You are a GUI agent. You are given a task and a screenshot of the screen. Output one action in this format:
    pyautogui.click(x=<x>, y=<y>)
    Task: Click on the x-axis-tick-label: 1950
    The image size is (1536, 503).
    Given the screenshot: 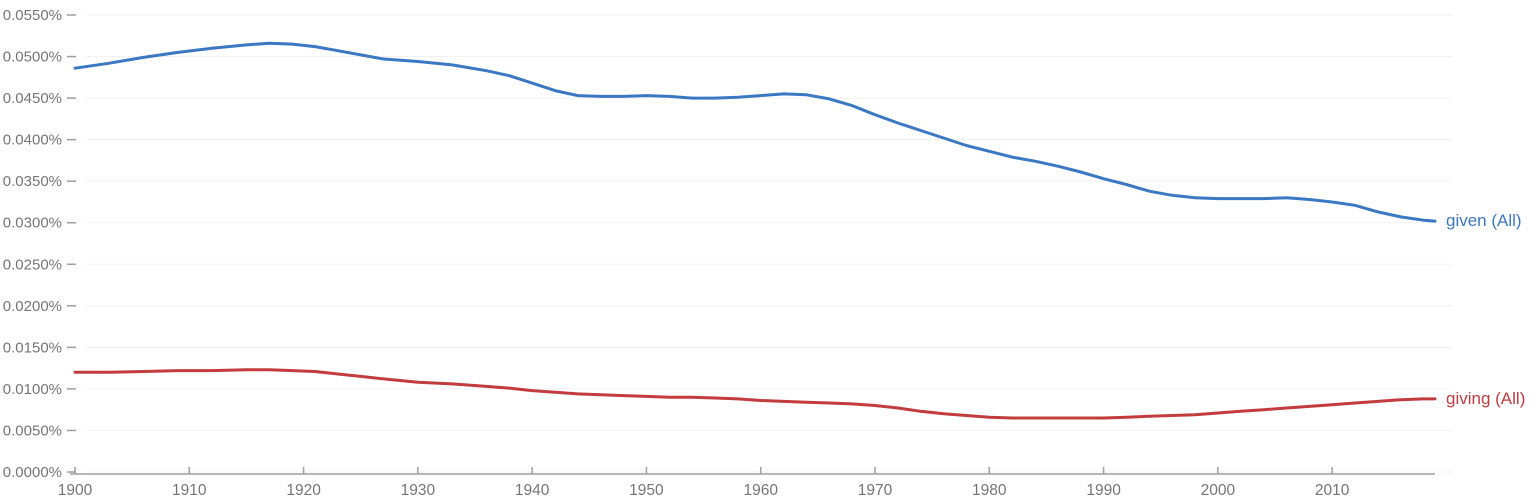 What is the action you would take?
    pyautogui.click(x=646, y=490)
    